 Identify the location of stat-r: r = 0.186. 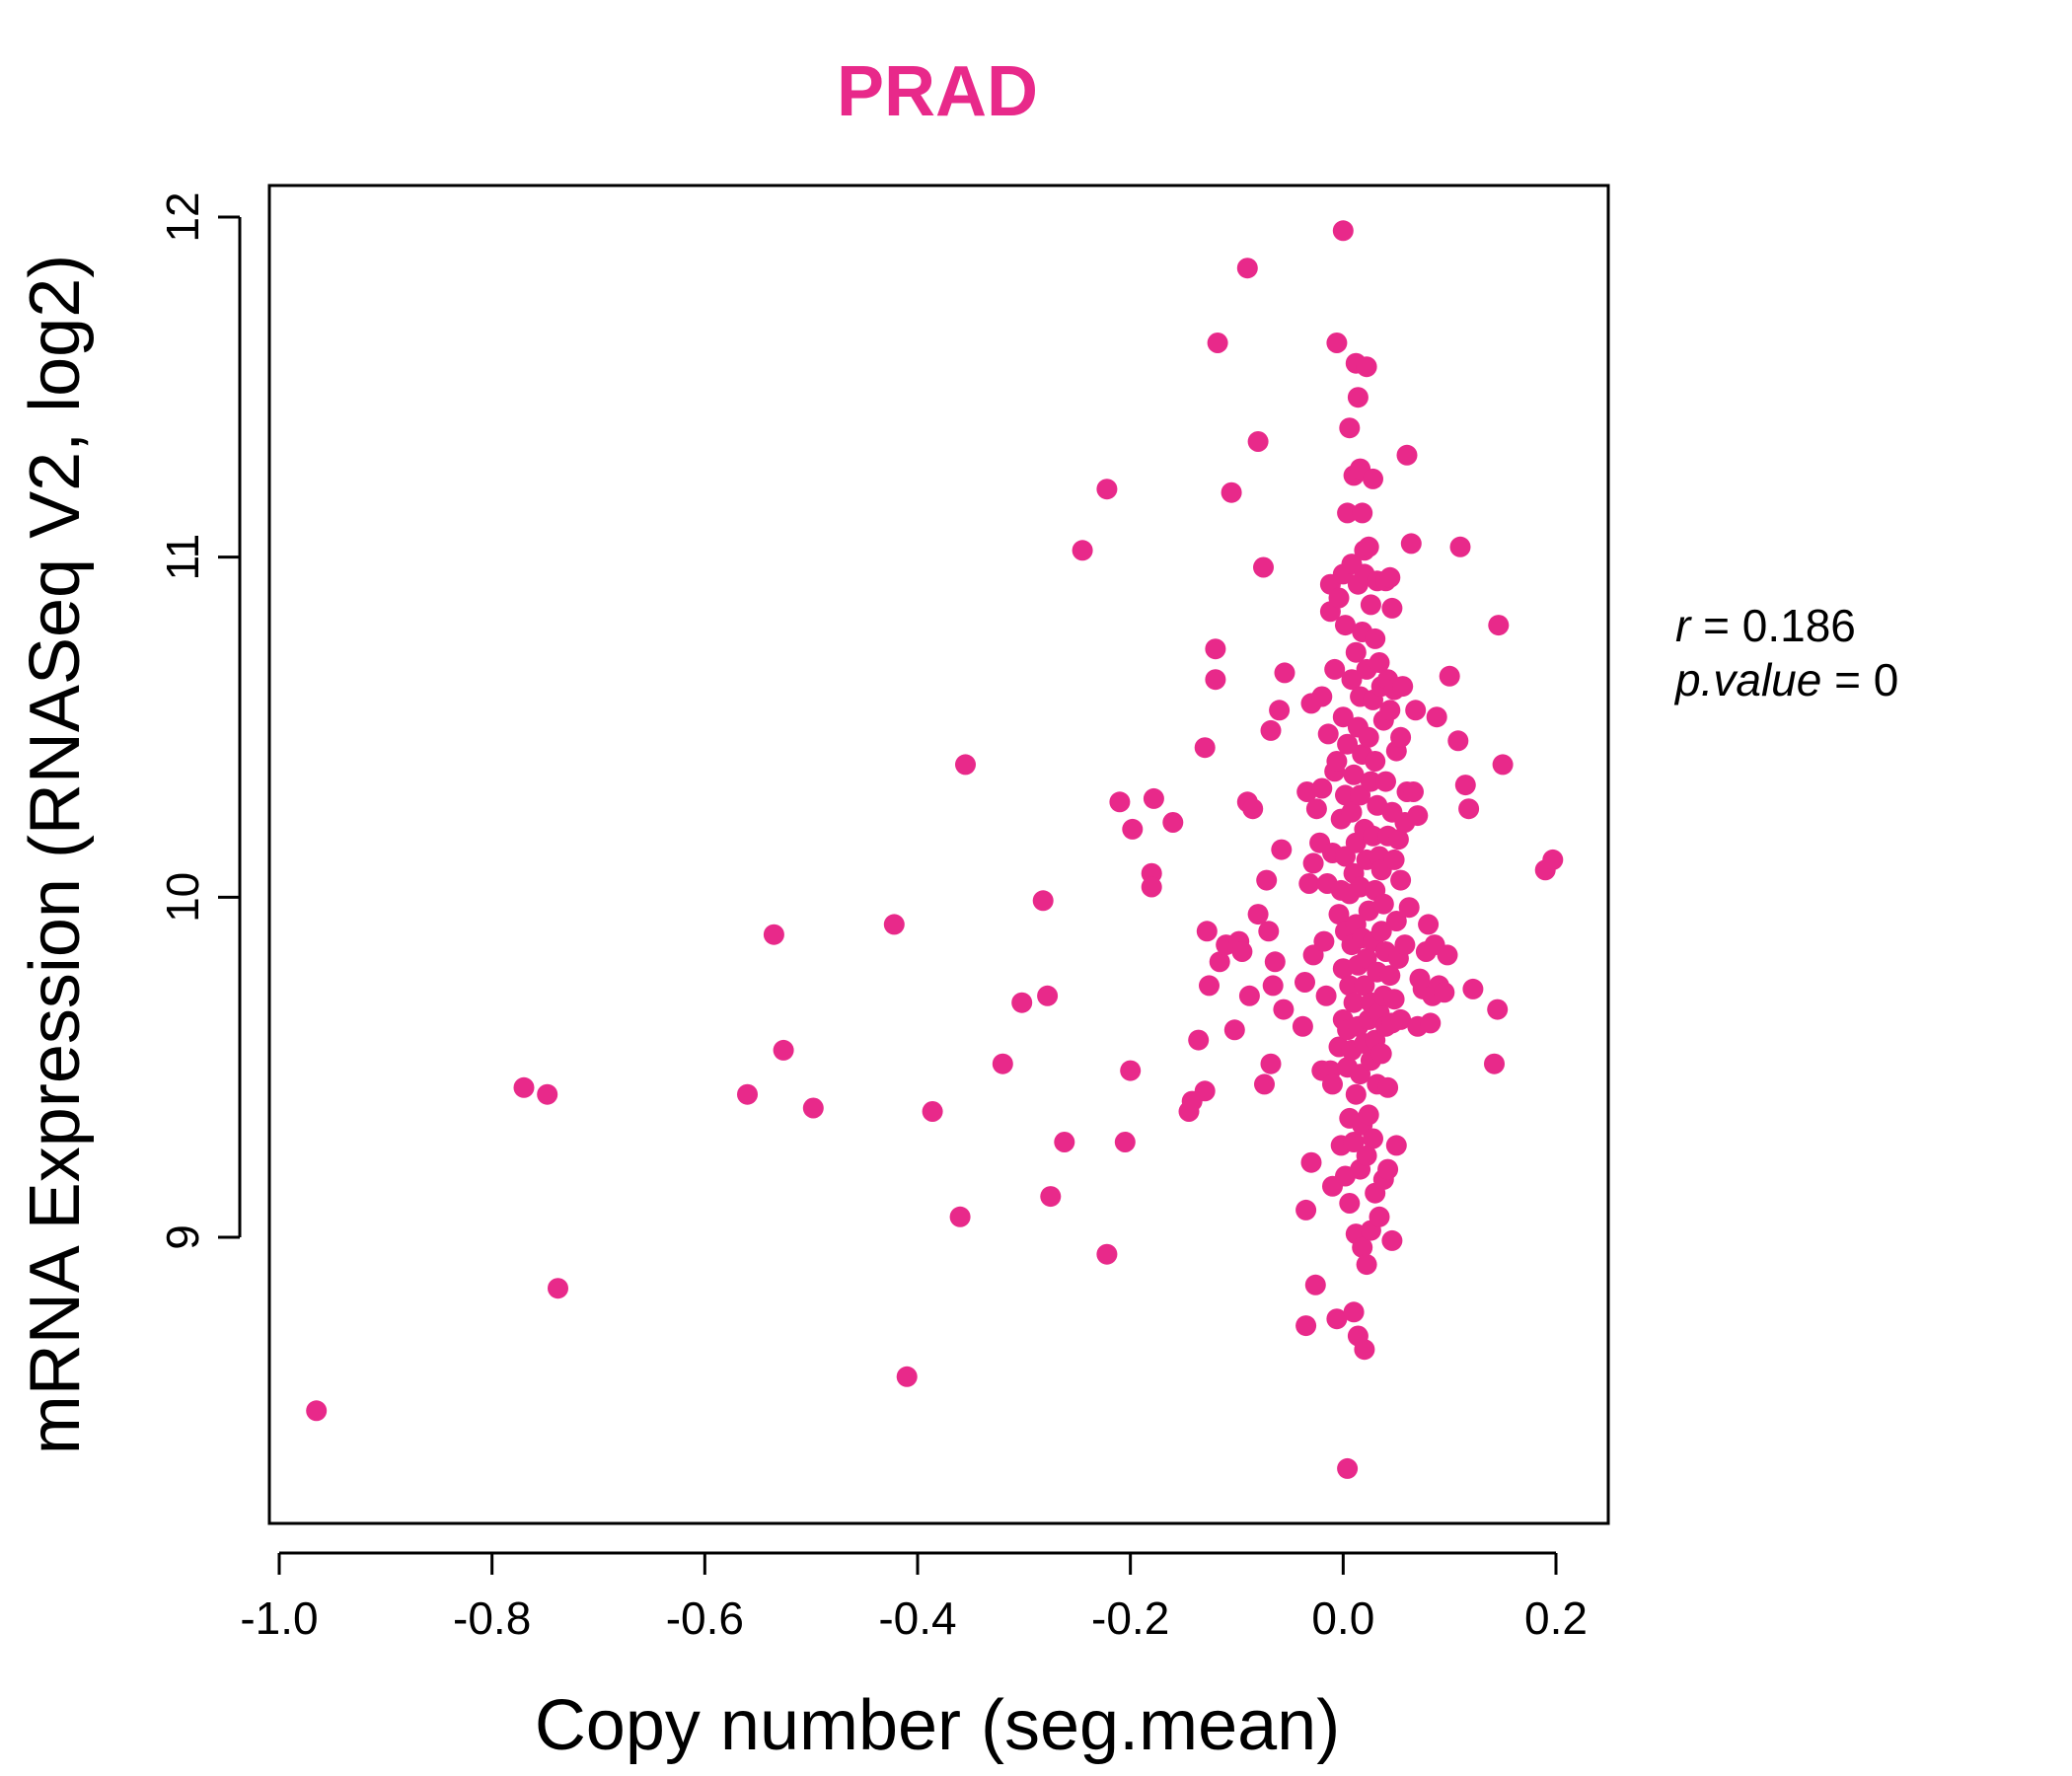
(1766, 625).